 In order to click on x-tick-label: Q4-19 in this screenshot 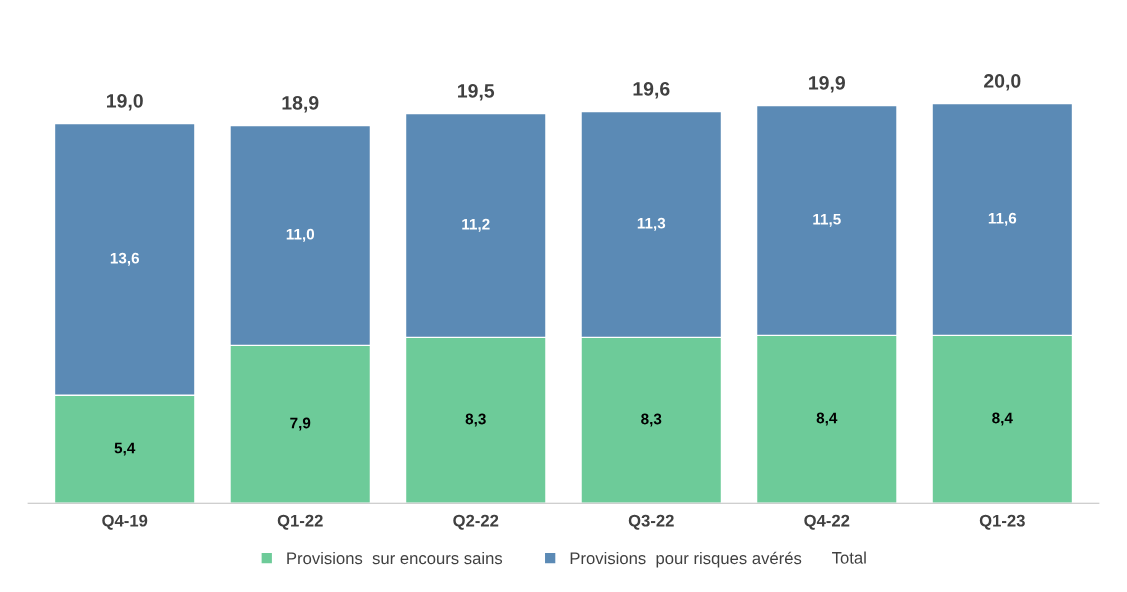, I will do `click(125, 522)`.